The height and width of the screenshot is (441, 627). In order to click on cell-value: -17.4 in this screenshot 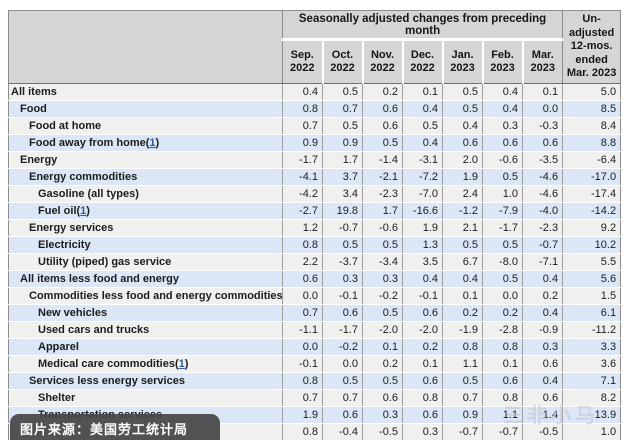, I will do `click(591, 194)`.